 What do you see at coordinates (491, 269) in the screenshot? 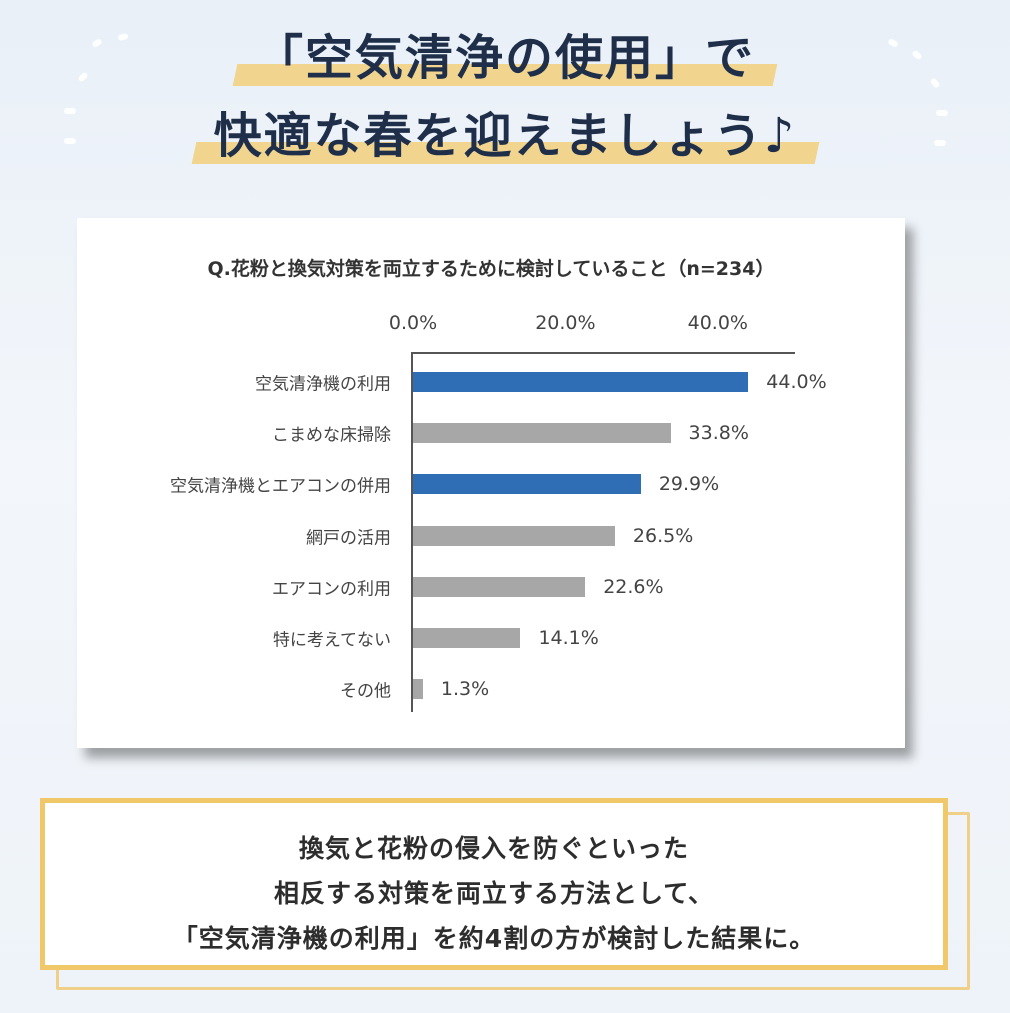
I see `chart-title: Q.花粉と換気対策を両立するために検討していること（n=234）` at bounding box center [491, 269].